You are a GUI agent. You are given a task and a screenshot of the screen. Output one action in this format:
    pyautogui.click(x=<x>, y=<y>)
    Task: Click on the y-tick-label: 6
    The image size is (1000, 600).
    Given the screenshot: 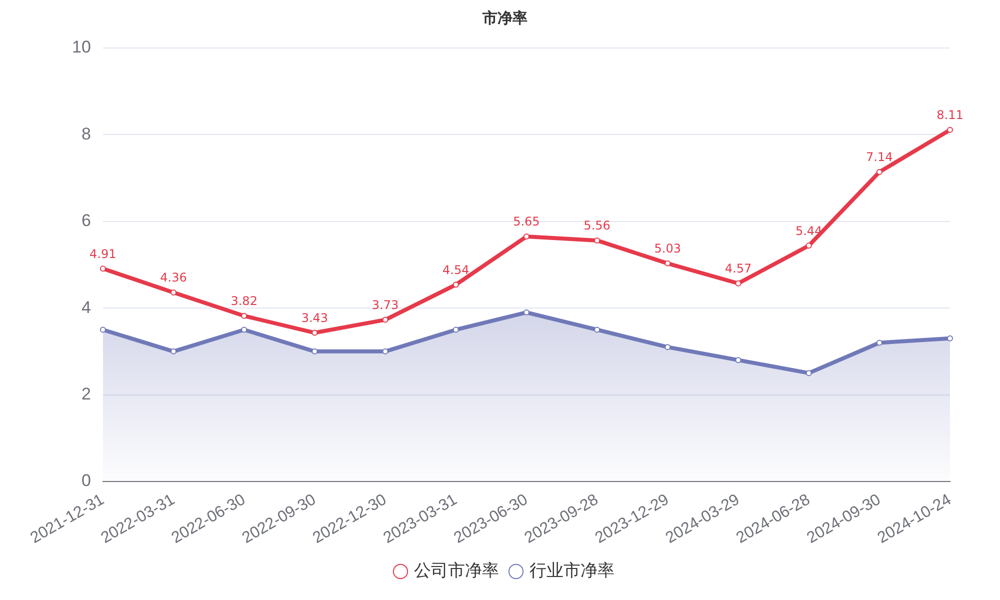 What is the action you would take?
    pyautogui.click(x=86, y=220)
    